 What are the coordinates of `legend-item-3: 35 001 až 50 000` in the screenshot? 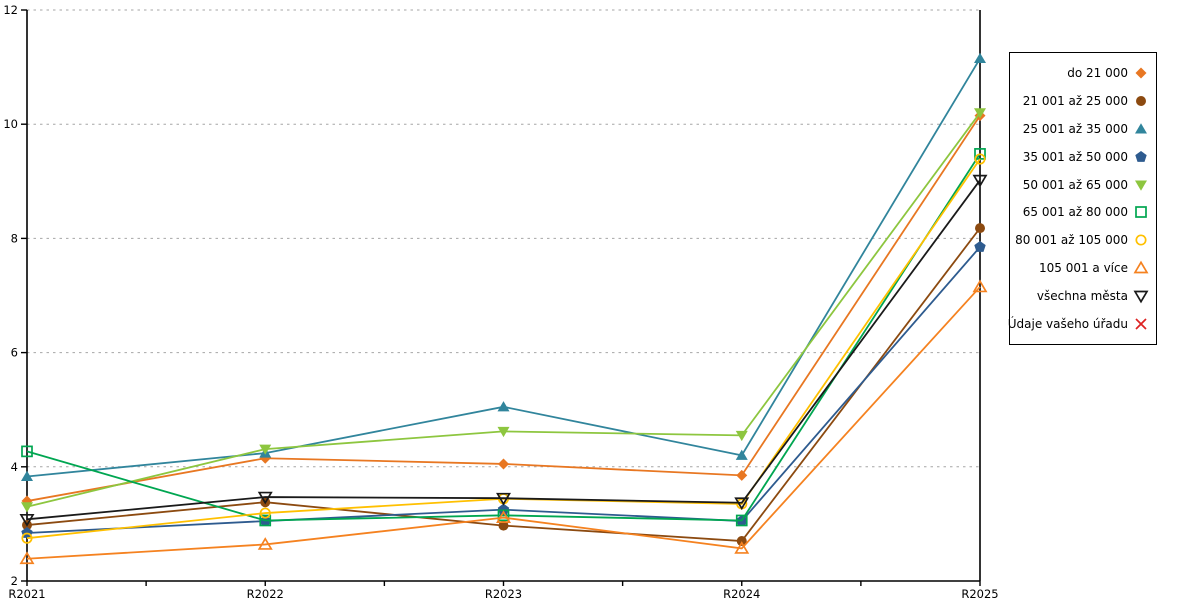 It's located at (1083, 157).